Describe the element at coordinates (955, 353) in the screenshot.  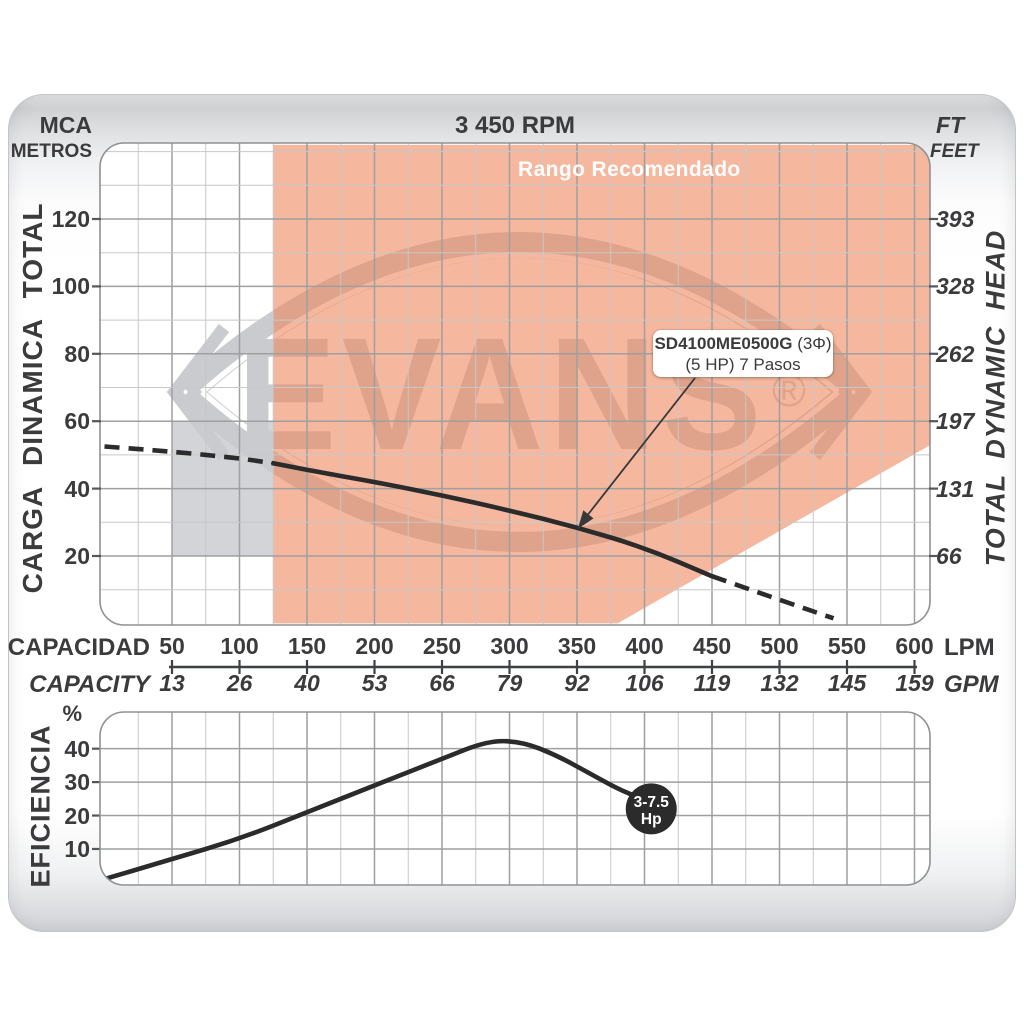
I see `feet-tick-262: 262` at that location.